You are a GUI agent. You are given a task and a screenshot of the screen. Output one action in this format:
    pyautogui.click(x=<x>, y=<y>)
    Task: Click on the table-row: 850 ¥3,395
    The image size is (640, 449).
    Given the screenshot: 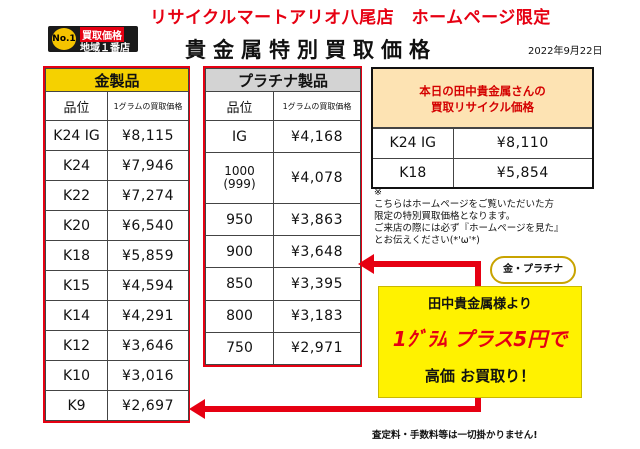 What is the action you would take?
    pyautogui.click(x=283, y=284)
    